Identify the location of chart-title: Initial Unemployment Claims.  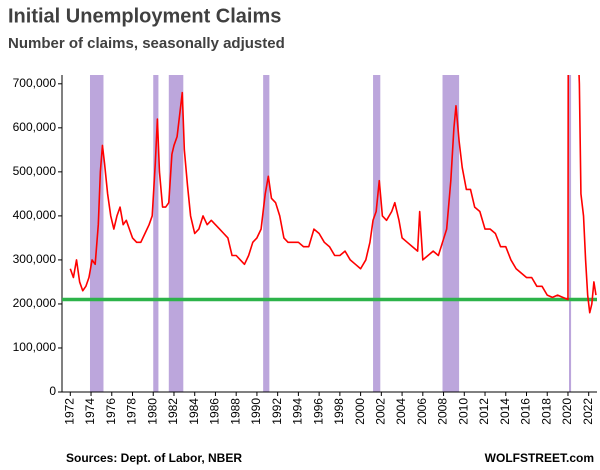
(144, 16).